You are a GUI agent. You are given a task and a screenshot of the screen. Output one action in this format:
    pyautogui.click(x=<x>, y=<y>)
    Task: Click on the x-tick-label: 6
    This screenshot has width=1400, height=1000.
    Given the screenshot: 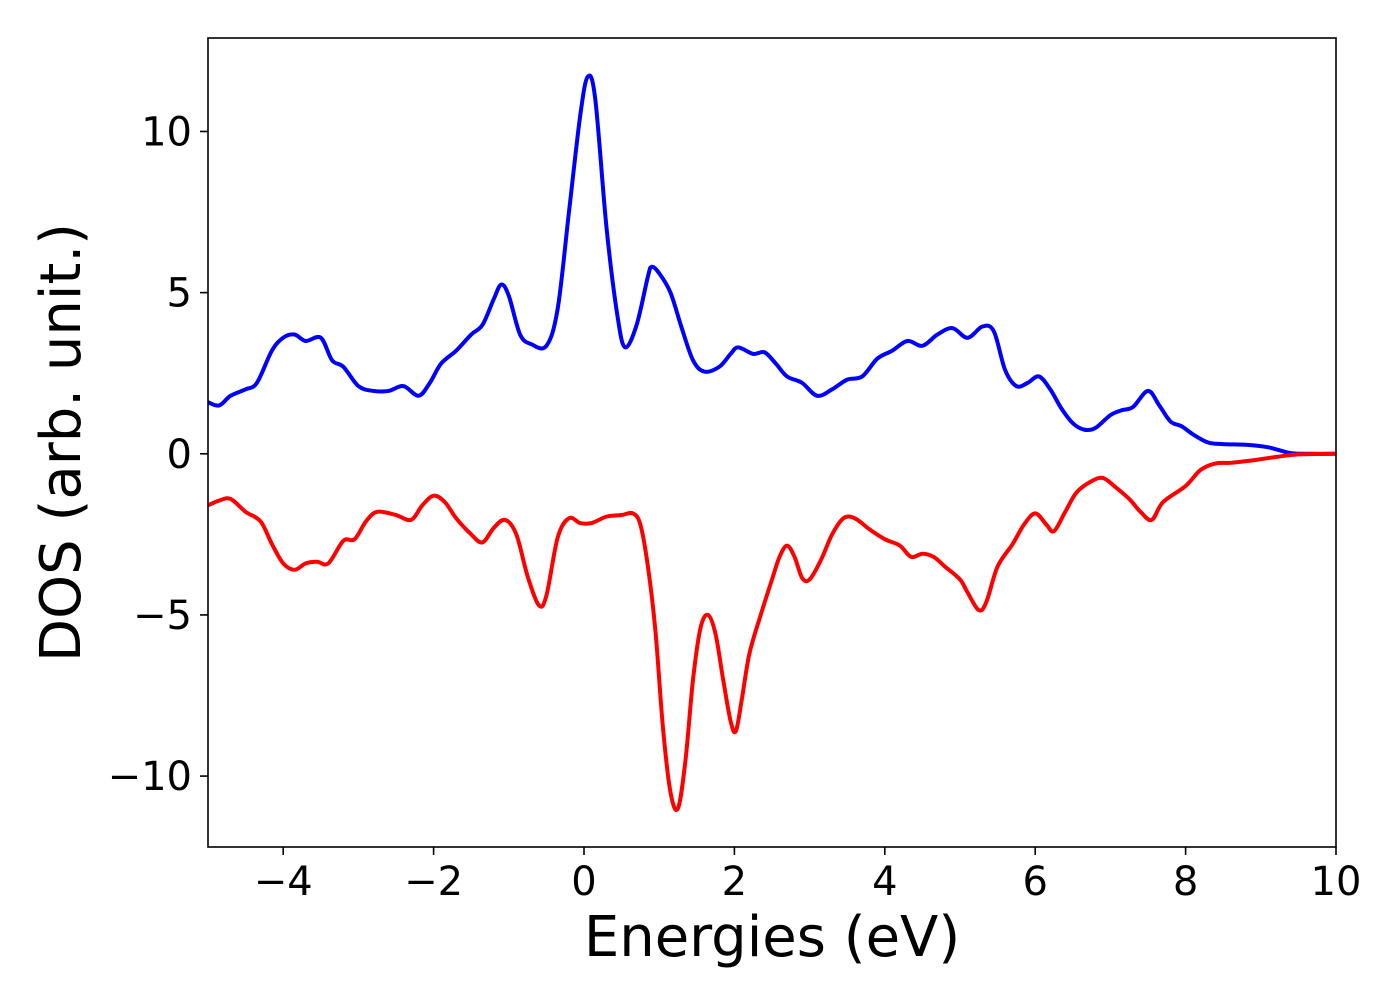 What is the action you would take?
    pyautogui.click(x=1034, y=882)
    